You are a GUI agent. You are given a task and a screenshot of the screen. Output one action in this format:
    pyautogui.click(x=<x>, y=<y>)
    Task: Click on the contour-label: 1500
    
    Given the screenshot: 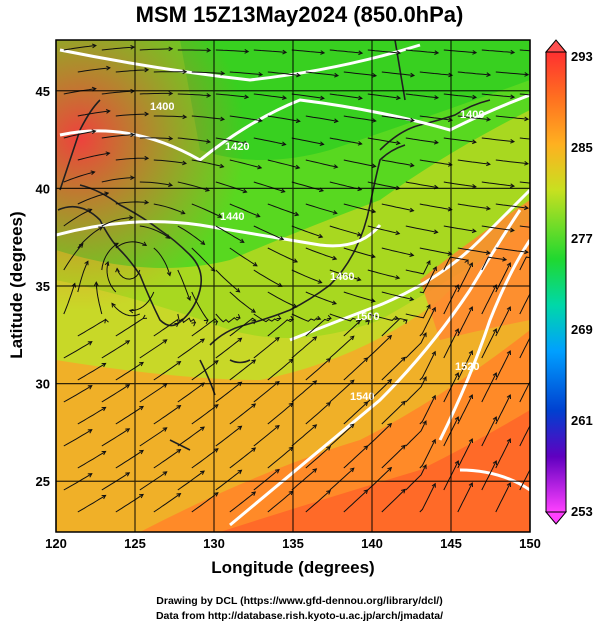 What is the action you would take?
    pyautogui.click(x=367, y=317)
    